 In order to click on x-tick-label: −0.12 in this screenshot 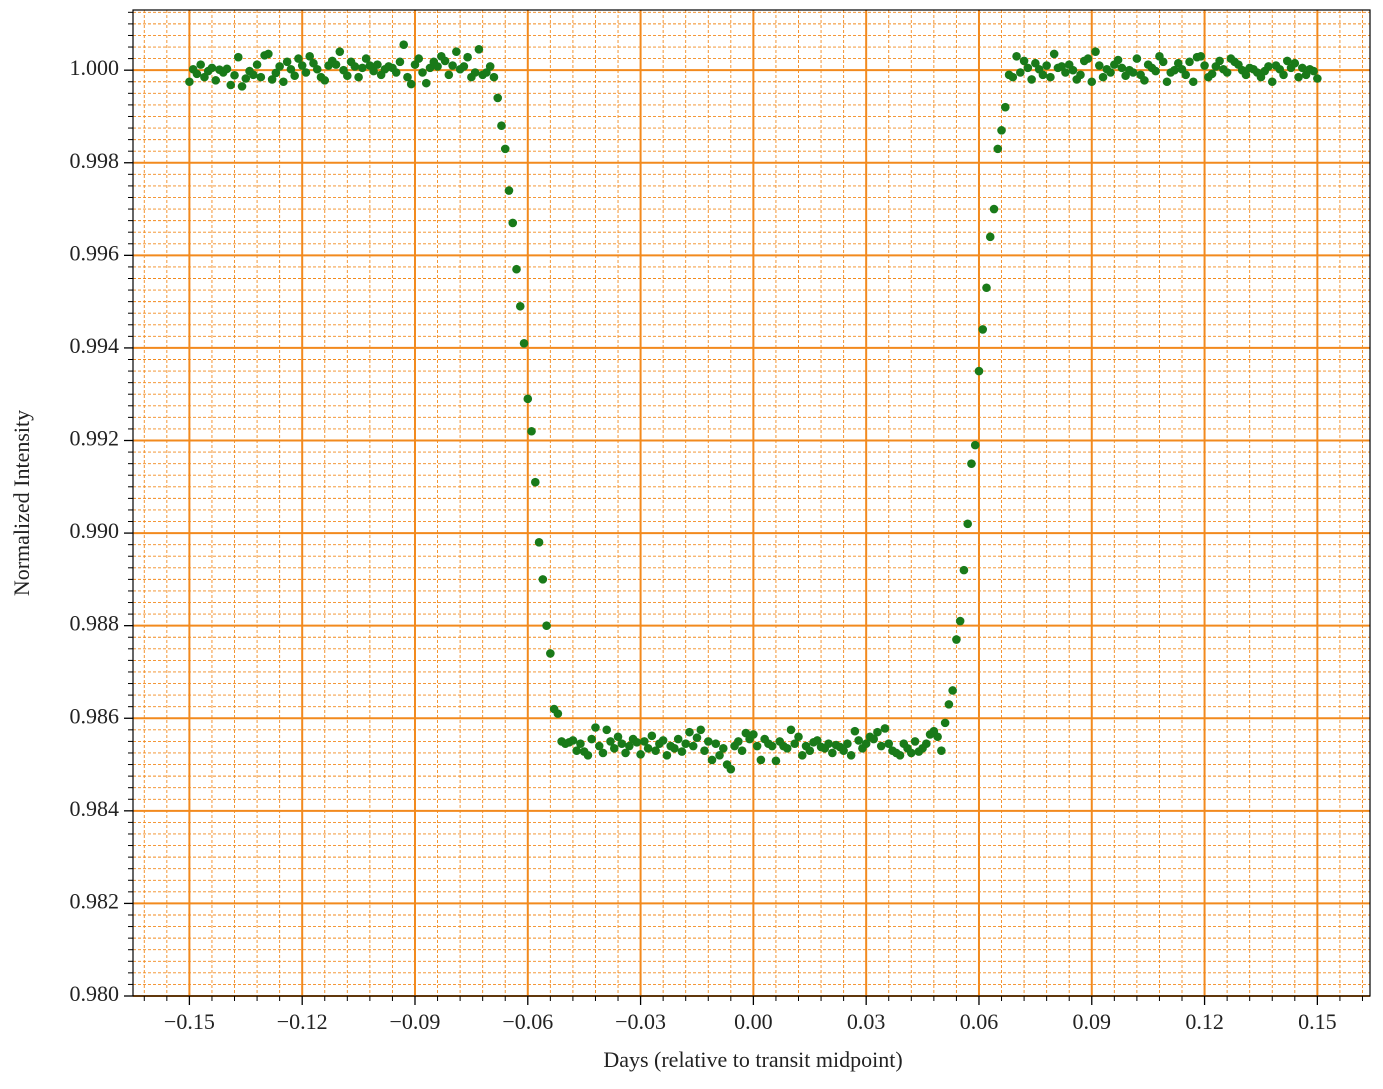, I will do `click(302, 1021)`.